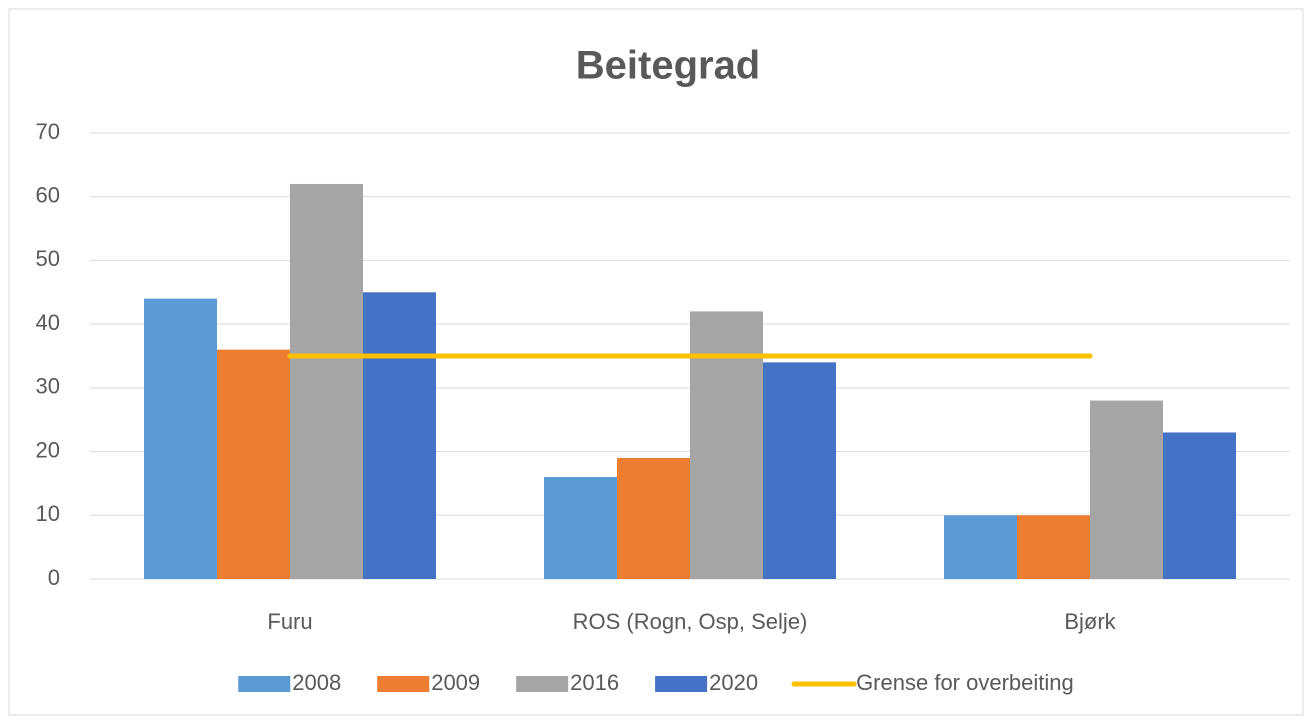 This screenshot has width=1312, height=723. I want to click on y-tick-label: 20, so click(48, 449).